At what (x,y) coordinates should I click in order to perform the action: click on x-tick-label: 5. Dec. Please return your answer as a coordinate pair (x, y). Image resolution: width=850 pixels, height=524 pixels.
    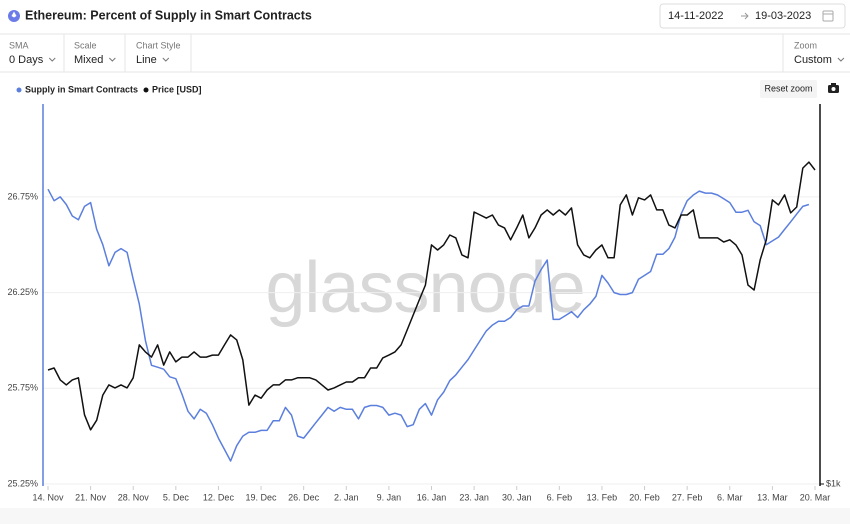
    Looking at the image, I should click on (176, 497).